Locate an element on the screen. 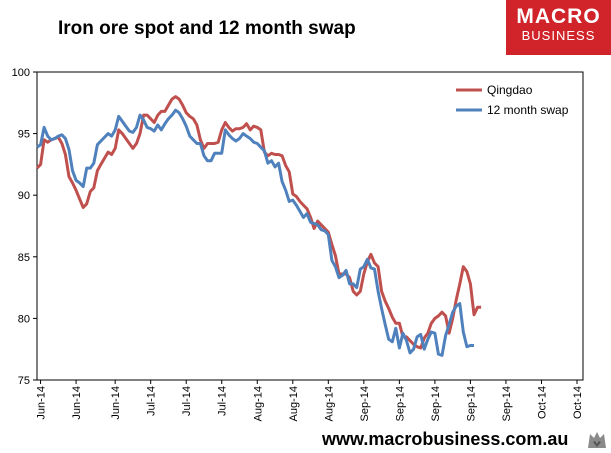 The height and width of the screenshot is (453, 611). x-tick-label-4: Jul-14 is located at coordinates (187, 401).